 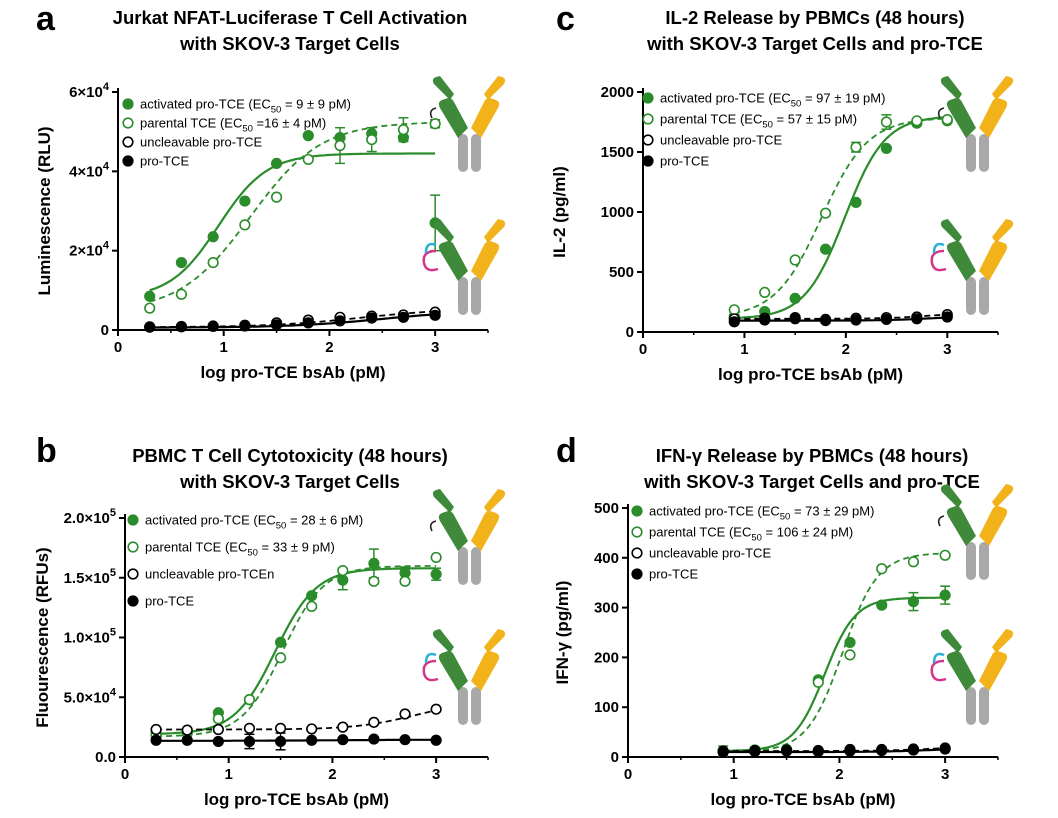 I want to click on x-tick-label: 3, so click(x=947, y=349).